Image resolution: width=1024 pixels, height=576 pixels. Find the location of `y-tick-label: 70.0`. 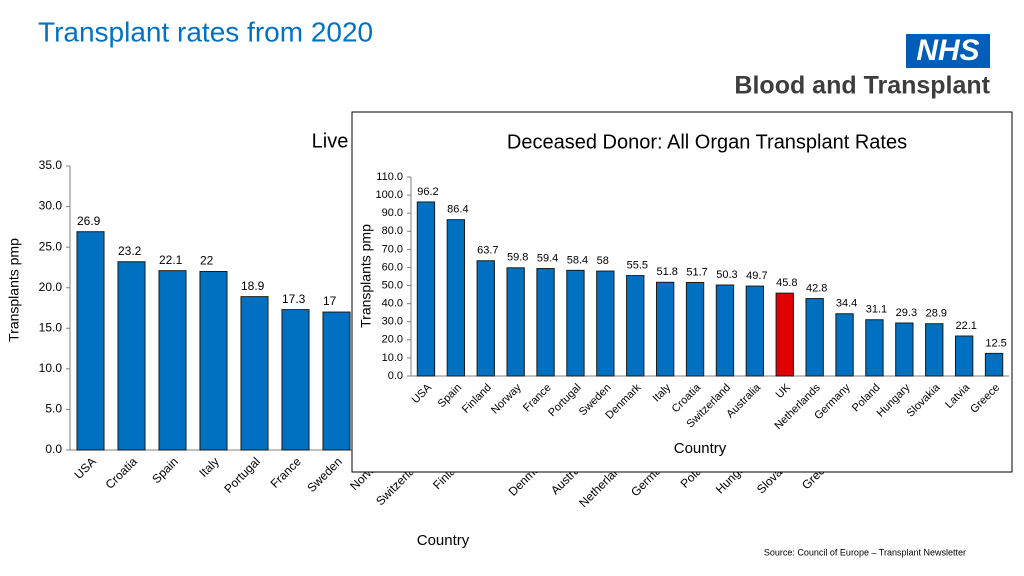

y-tick-label: 70.0 is located at coordinates (392, 249).